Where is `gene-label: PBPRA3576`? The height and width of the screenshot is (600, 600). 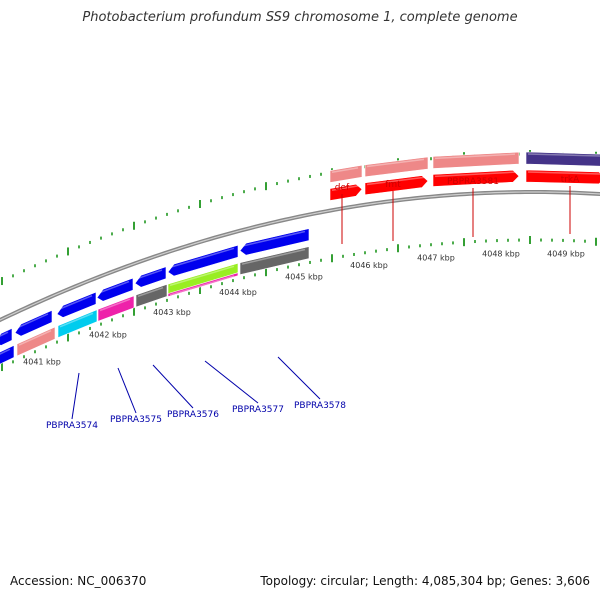 gene-label: PBPRA3576 is located at coordinates (193, 415).